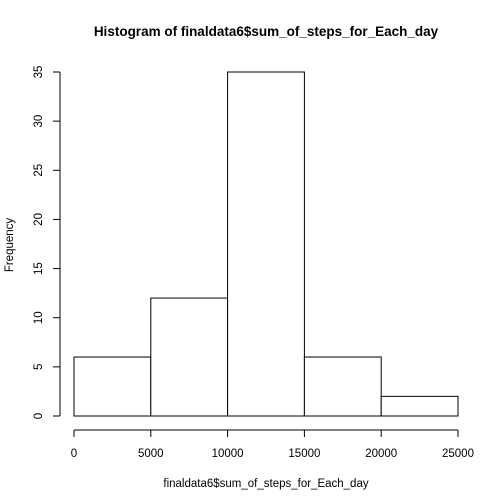 This screenshot has width=504, height=504. What do you see at coordinates (272, 444) in the screenshot?
I see `x-axis: 0 5000 10000 15000 20000 25000` at bounding box center [272, 444].